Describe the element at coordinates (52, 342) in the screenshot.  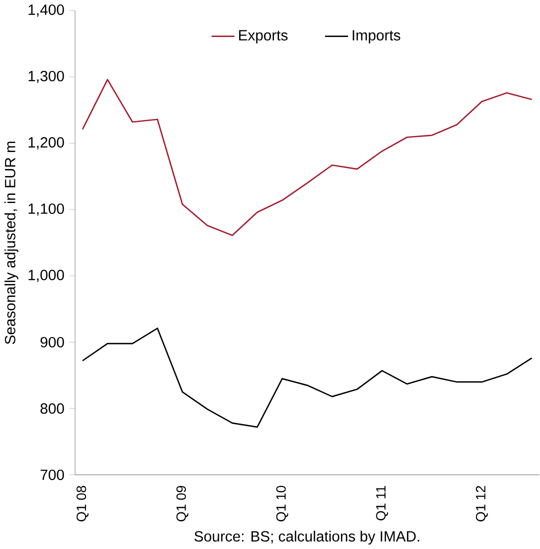
I see `y-tick-label: 900` at that location.